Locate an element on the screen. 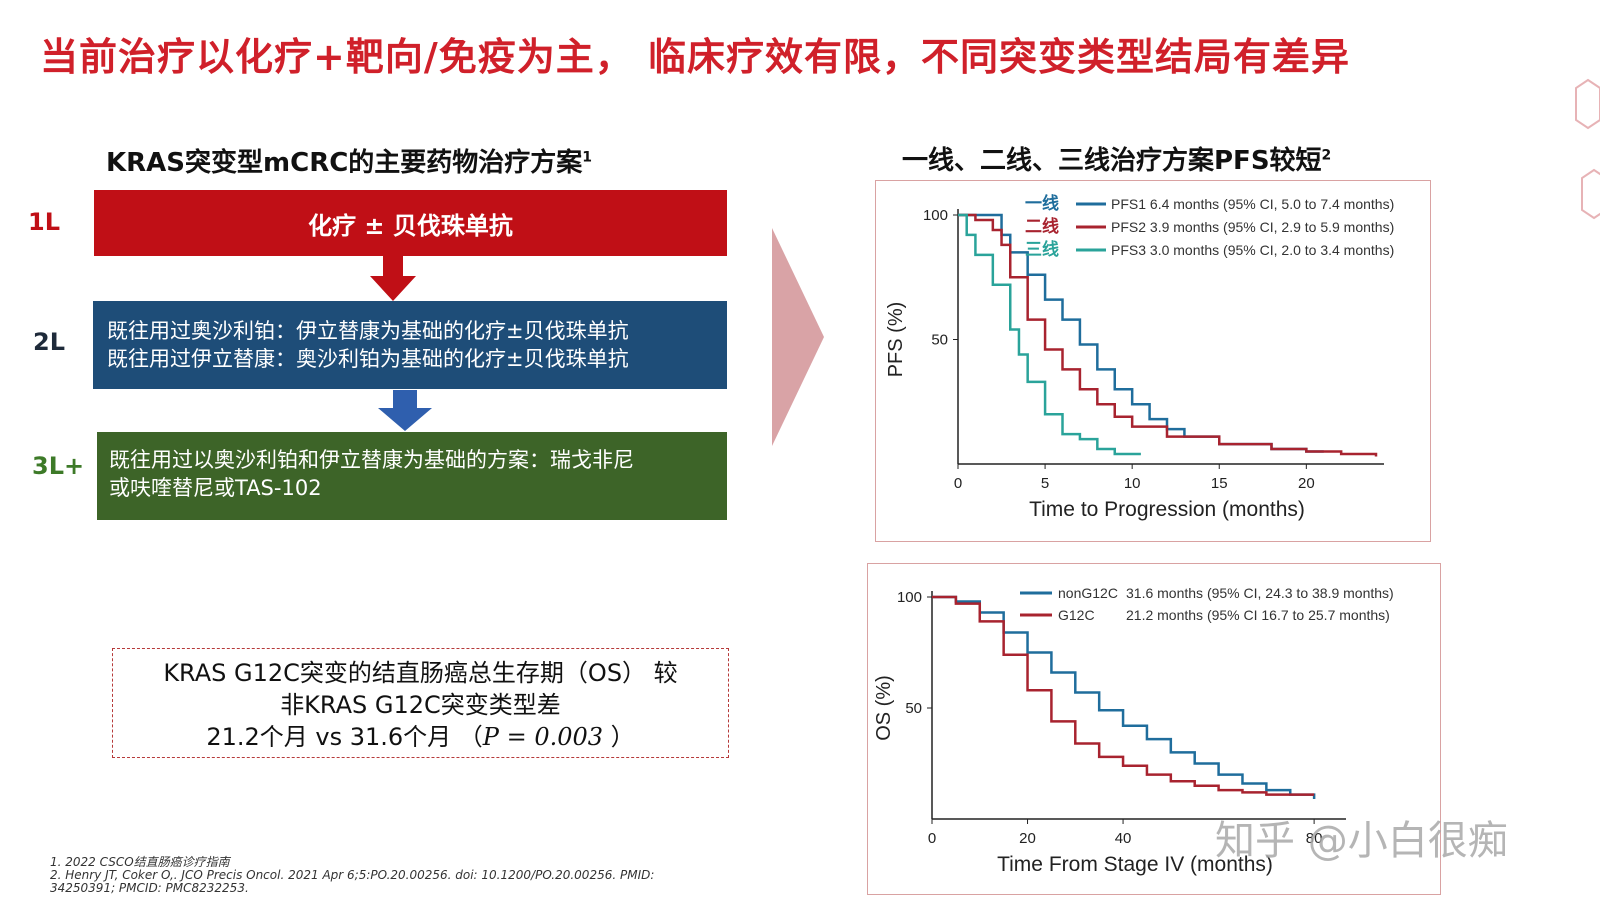 This screenshot has width=1600, height=900. x-axis-label: Time From Stage IV (months) is located at coordinates (1135, 864).